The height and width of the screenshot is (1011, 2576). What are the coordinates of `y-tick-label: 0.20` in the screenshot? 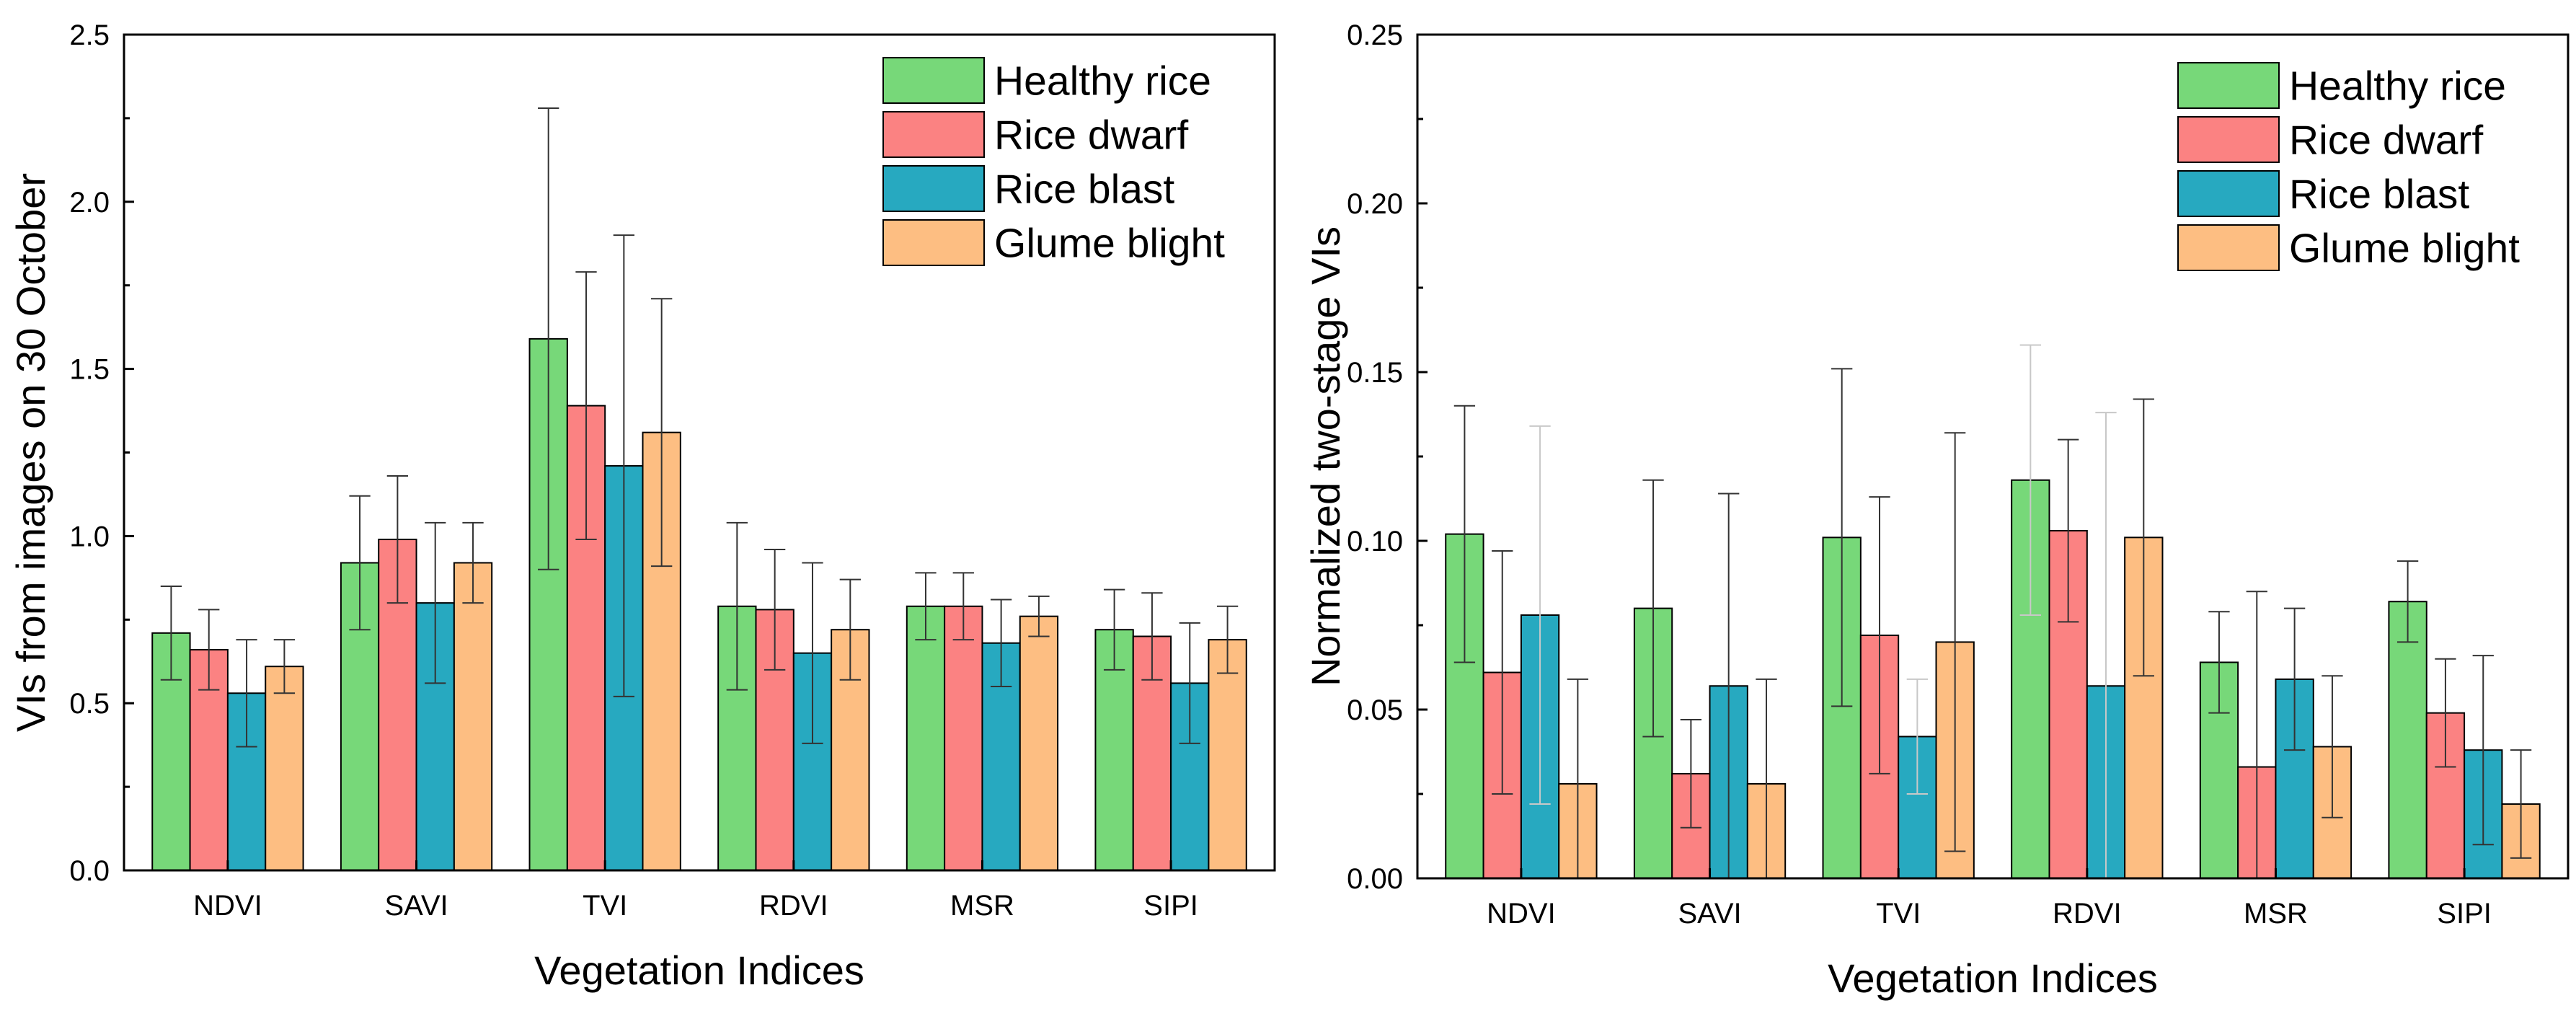 It's located at (1375, 204).